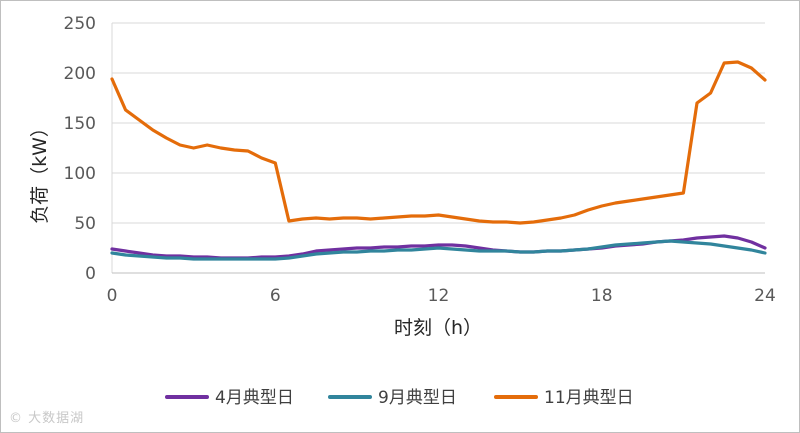 Image resolution: width=800 pixels, height=433 pixels. What do you see at coordinates (438, 328) in the screenshot?
I see `x-axis-title: 时刻（h）` at bounding box center [438, 328].